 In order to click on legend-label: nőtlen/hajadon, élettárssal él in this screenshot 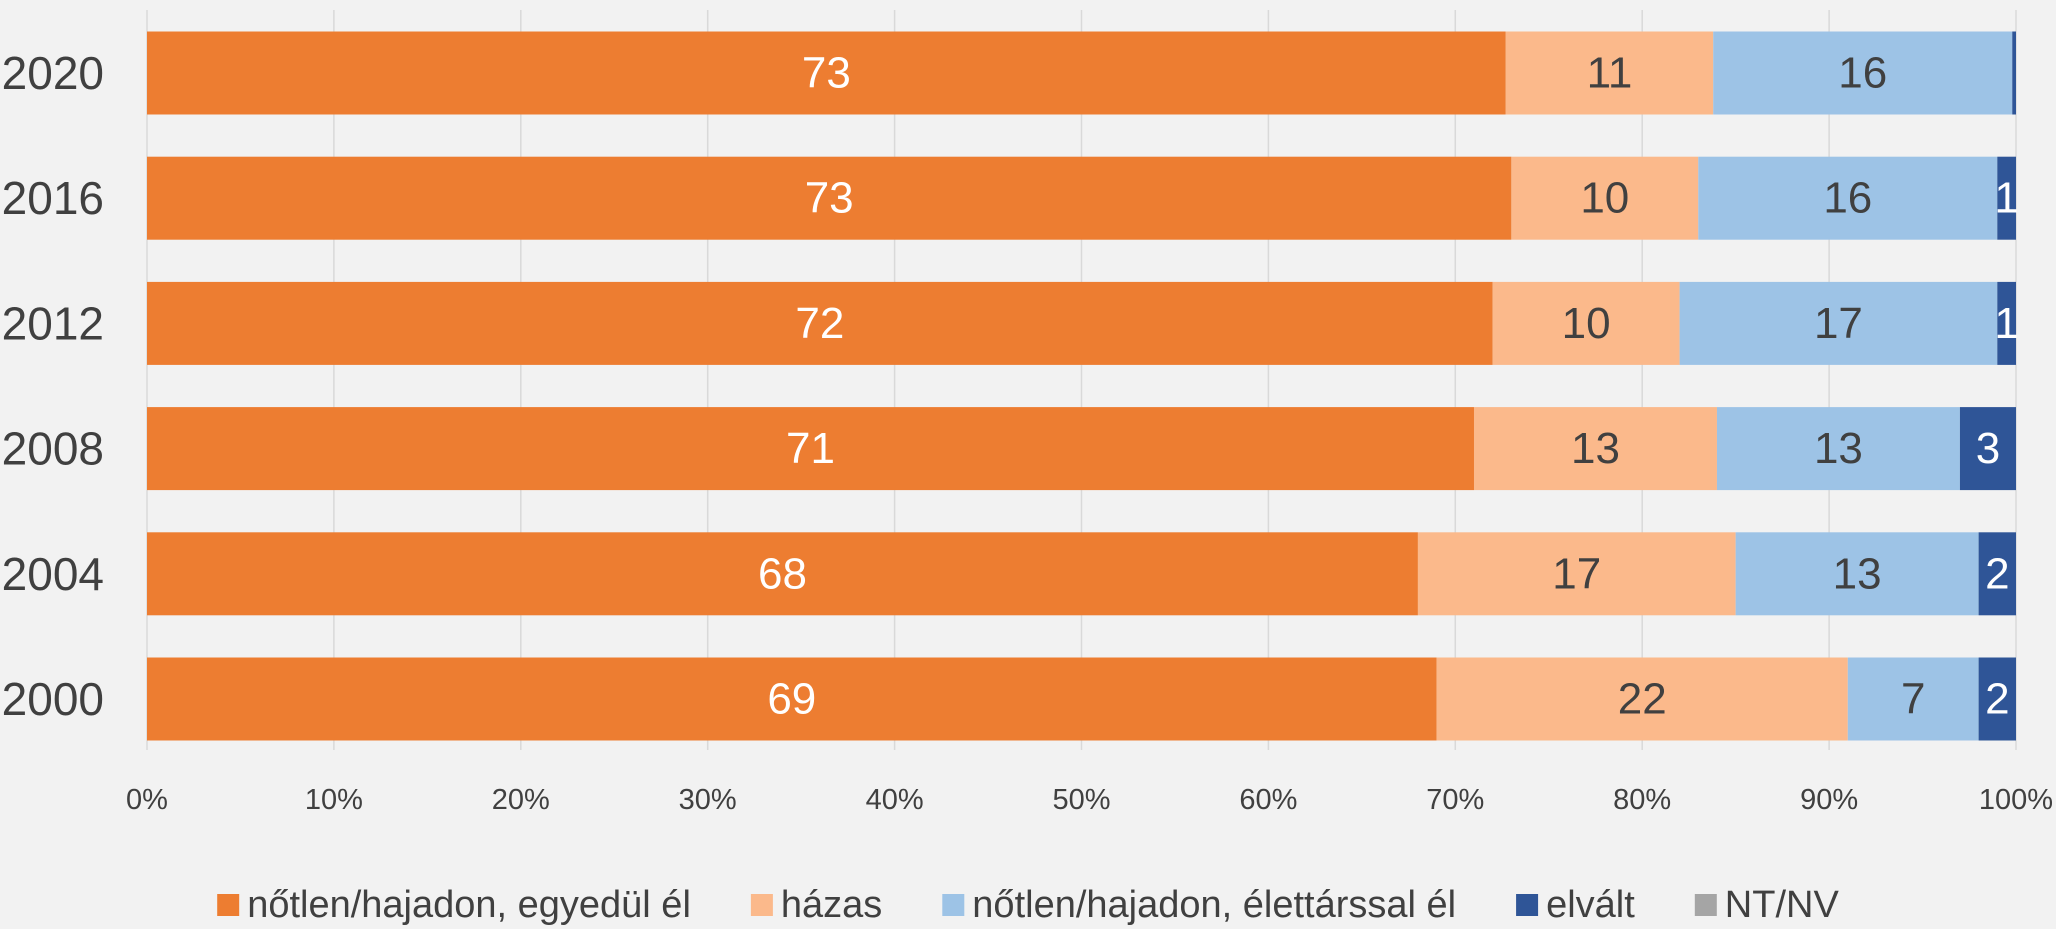, I will do `click(1214, 905)`.